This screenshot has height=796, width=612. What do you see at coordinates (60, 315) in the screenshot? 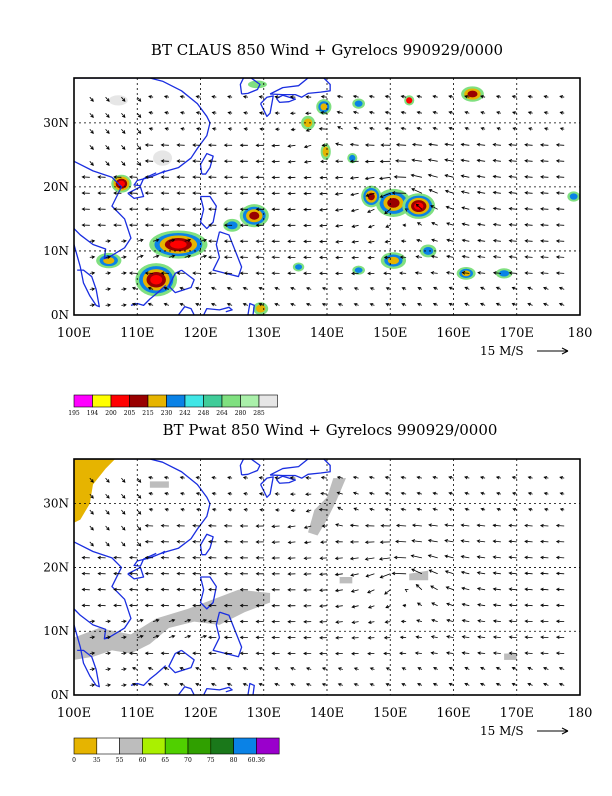
I see `y-tick-label: 0N` at bounding box center [60, 315].